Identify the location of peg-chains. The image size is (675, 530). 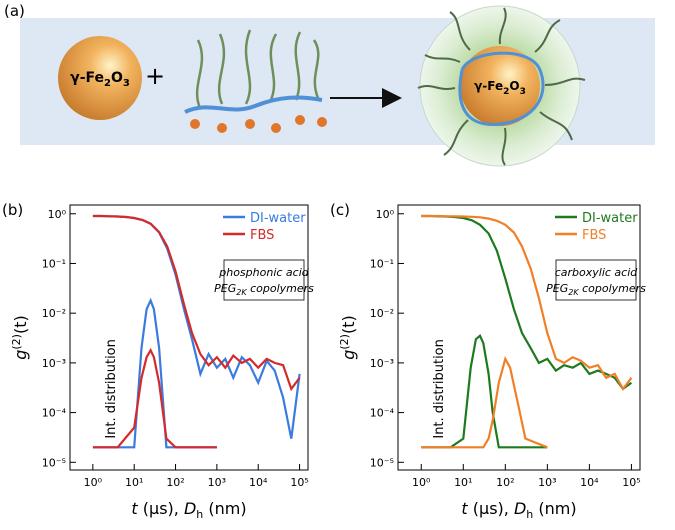
(257, 69).